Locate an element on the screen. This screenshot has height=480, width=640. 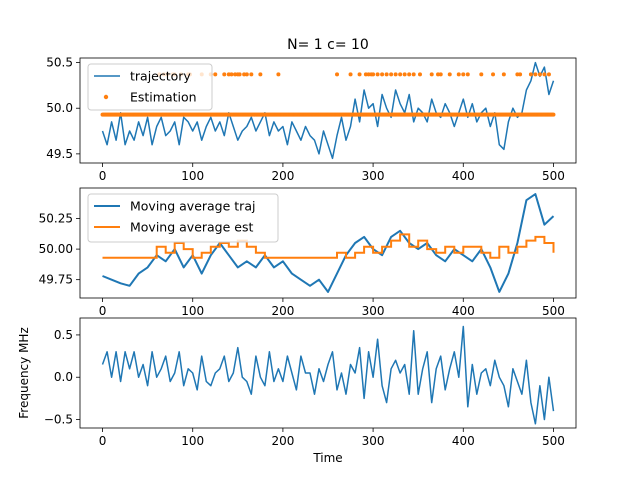
y-tick-label: 0.0 is located at coordinates (63, 377).